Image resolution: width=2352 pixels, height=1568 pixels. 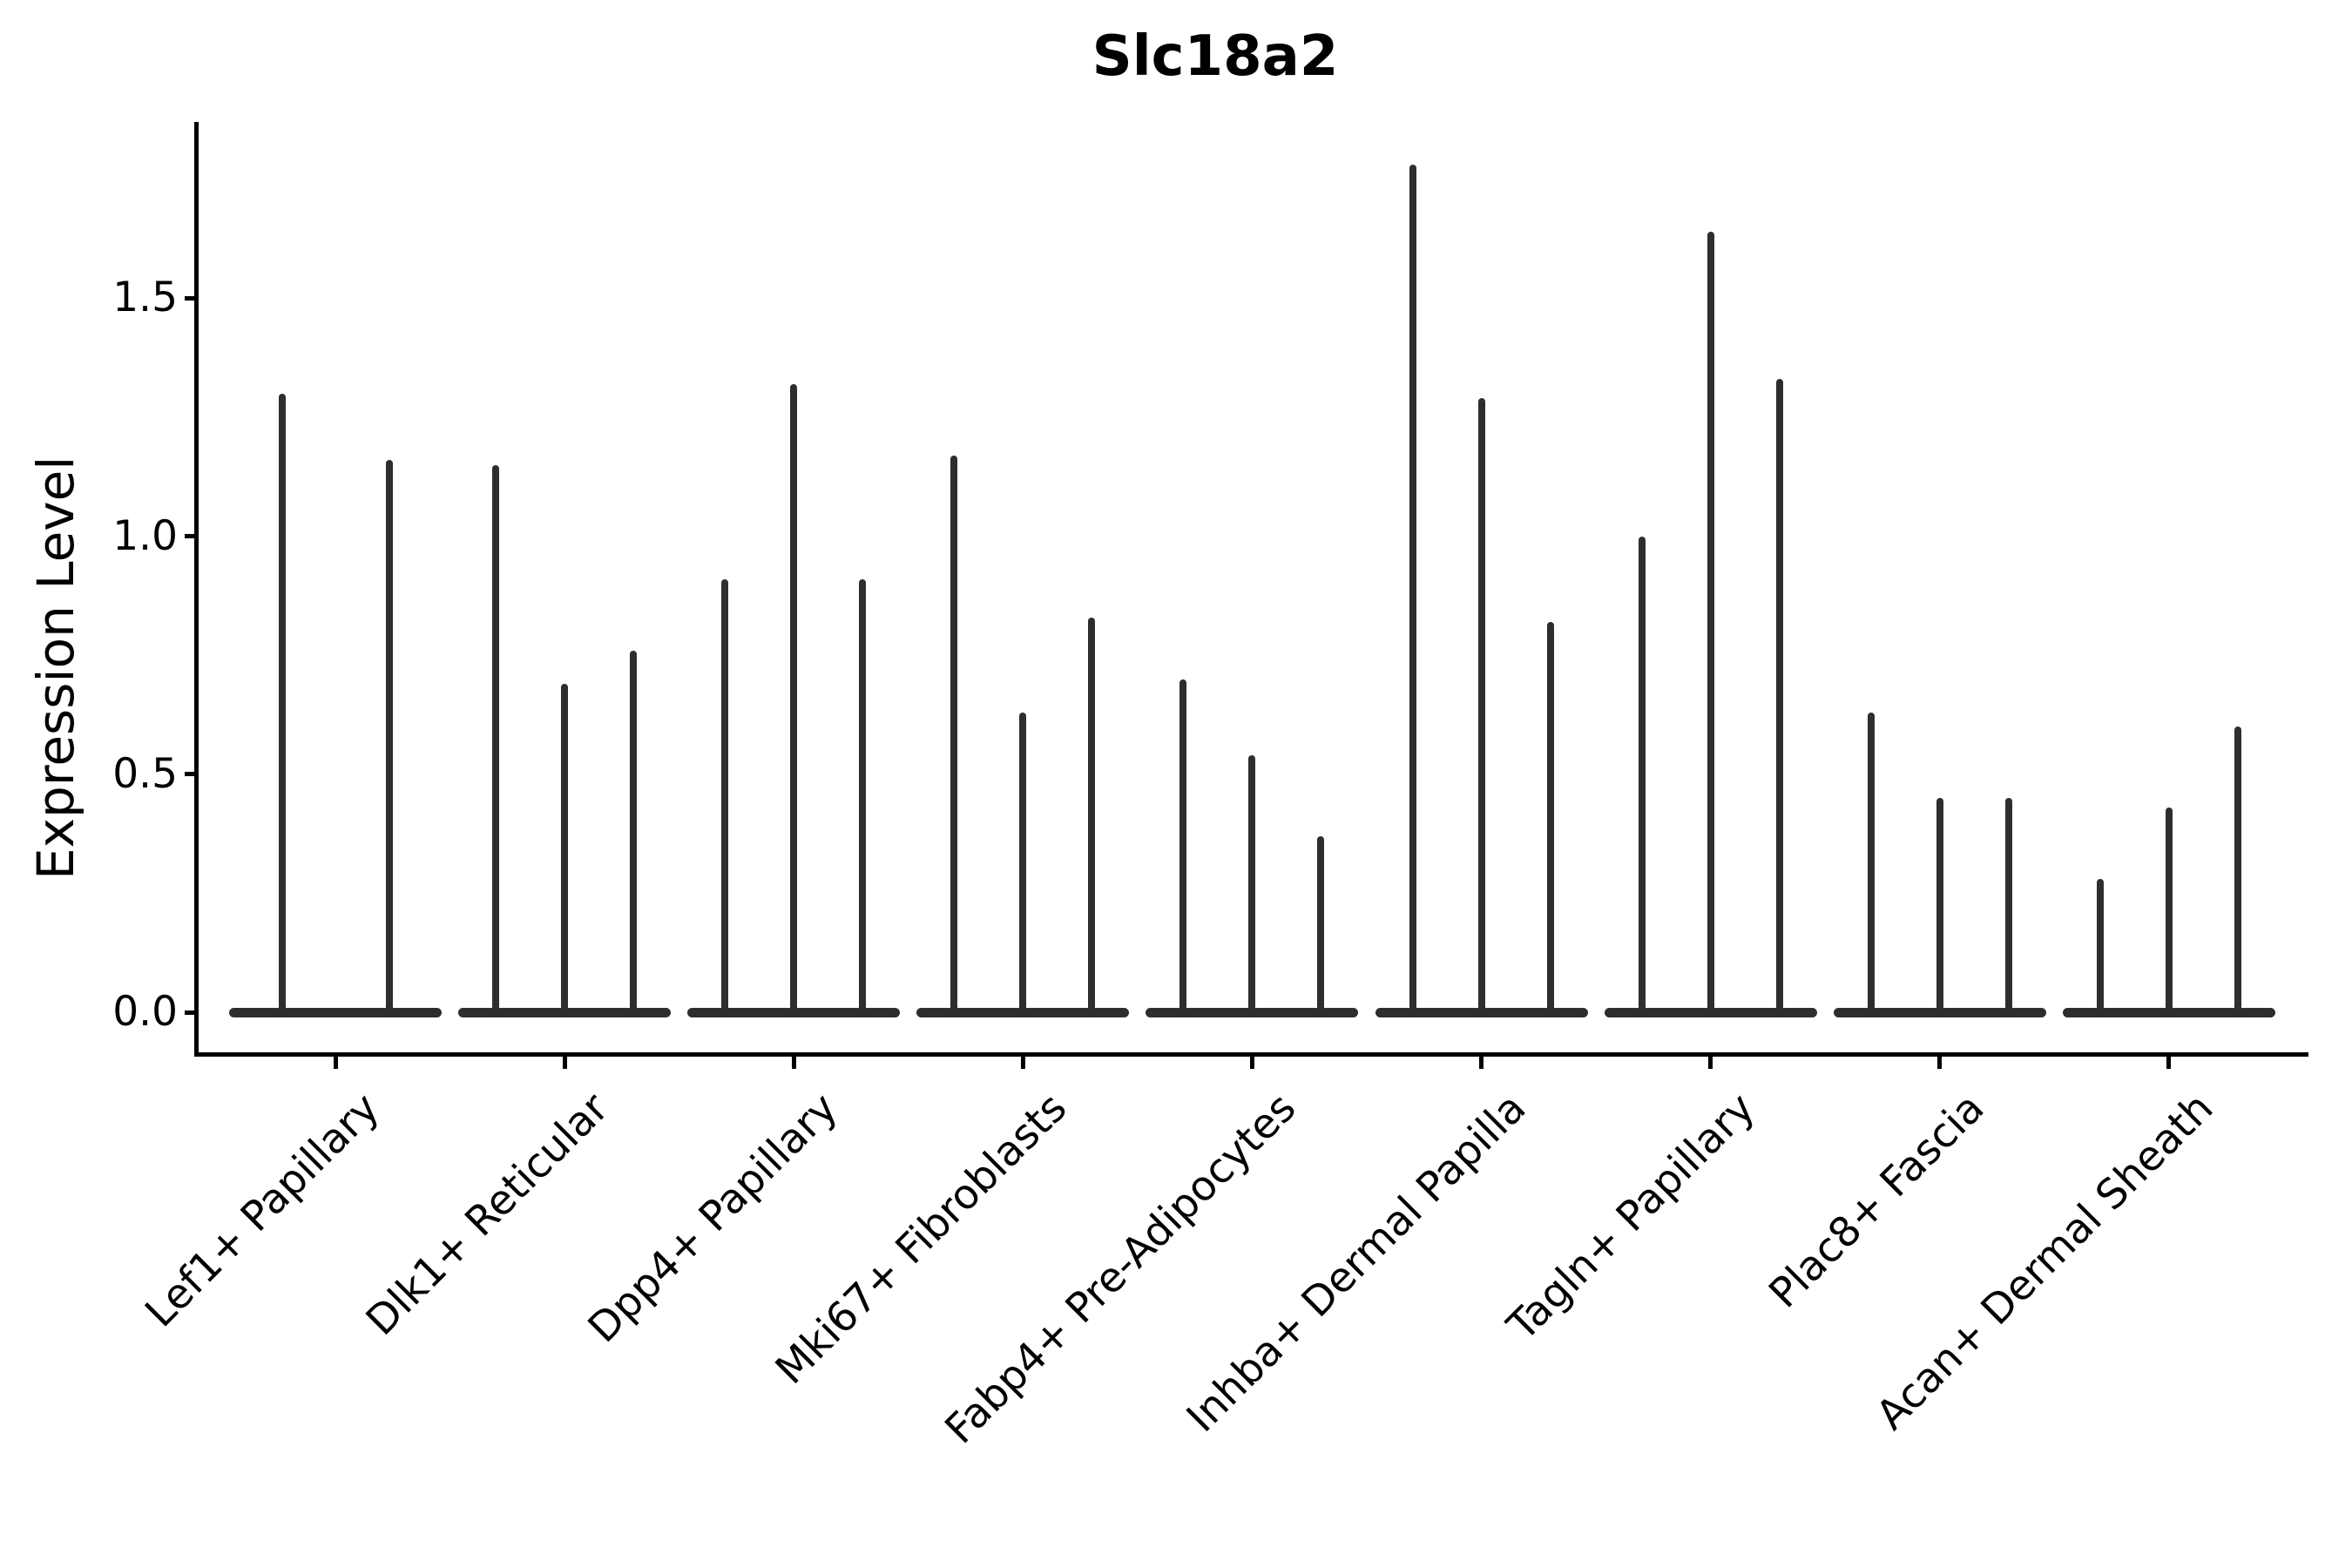 What do you see at coordinates (922, 1239) in the screenshot?
I see `x-tick-label: Mki67+ Fibroblasts` at bounding box center [922, 1239].